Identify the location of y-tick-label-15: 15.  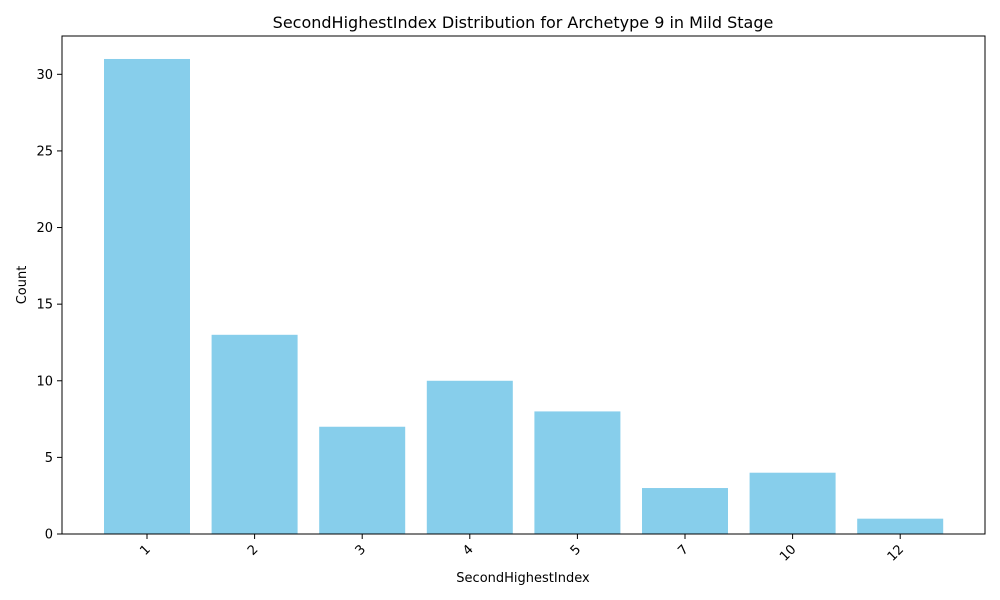
(44, 305).